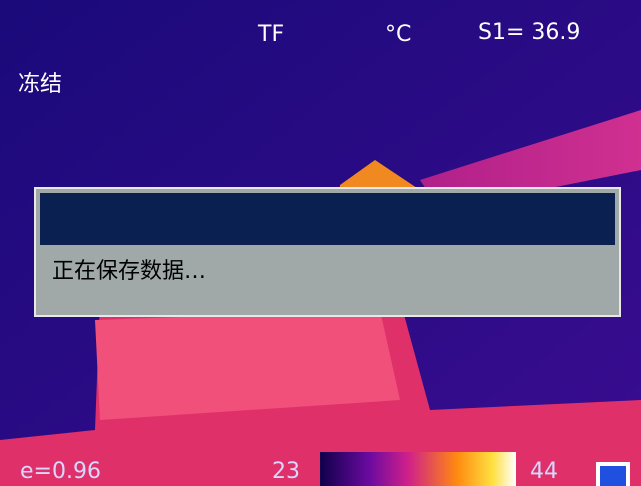 The image size is (641, 486). What do you see at coordinates (247, 365) in the screenshot?
I see `warm-area-light` at bounding box center [247, 365].